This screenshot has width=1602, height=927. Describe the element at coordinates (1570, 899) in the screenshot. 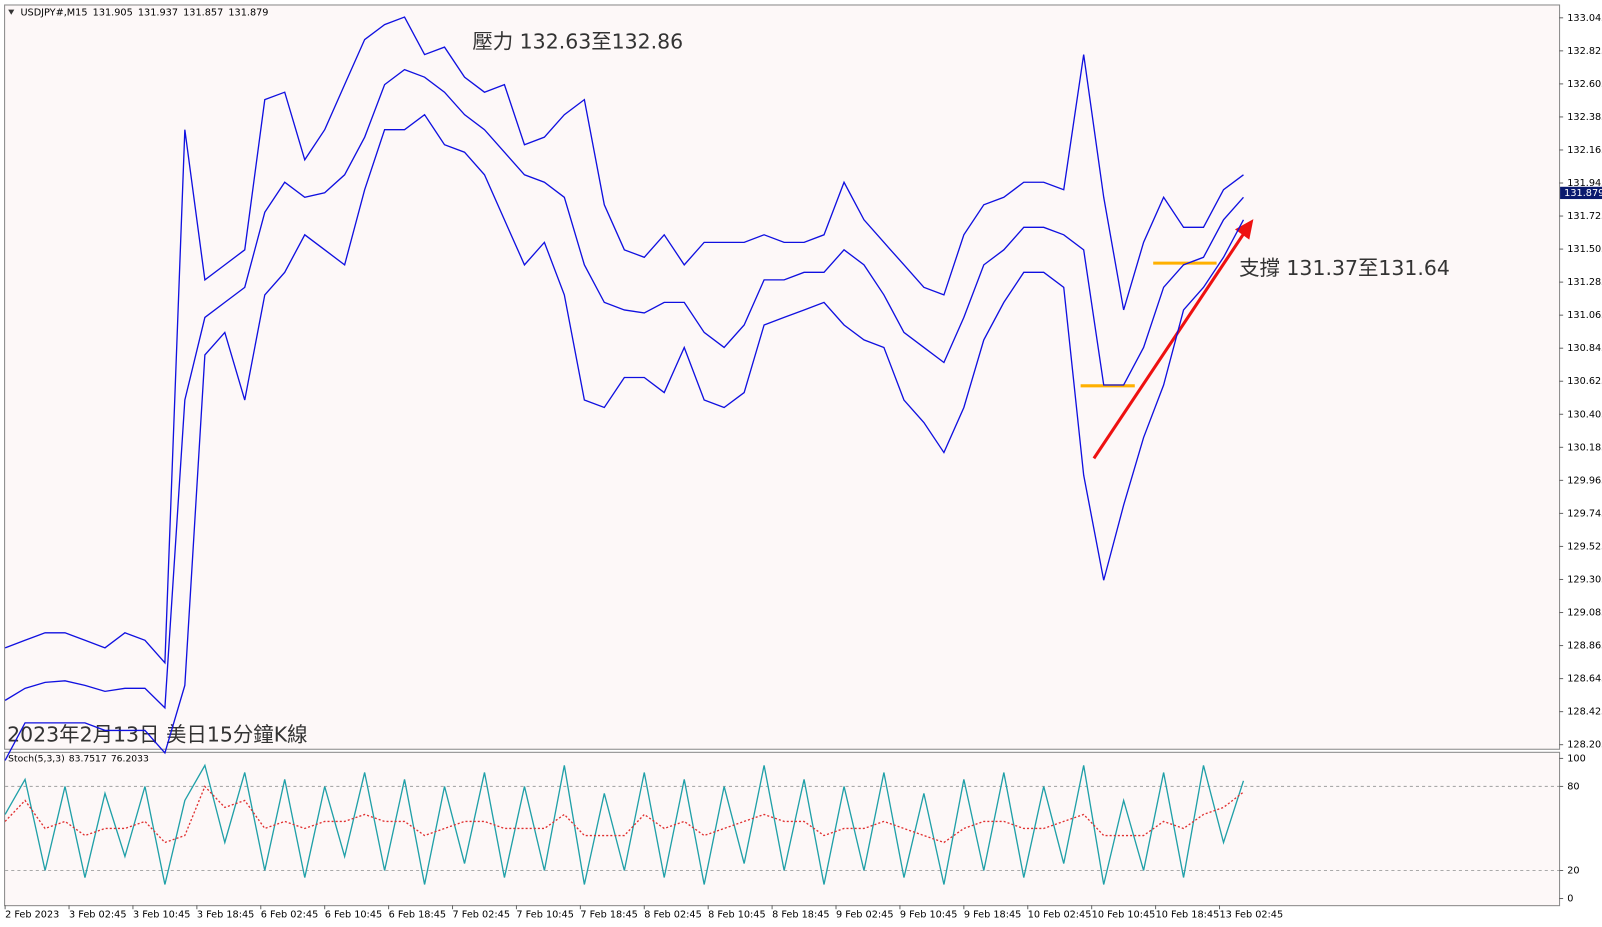

I see `y-tick-label: 0` at that location.